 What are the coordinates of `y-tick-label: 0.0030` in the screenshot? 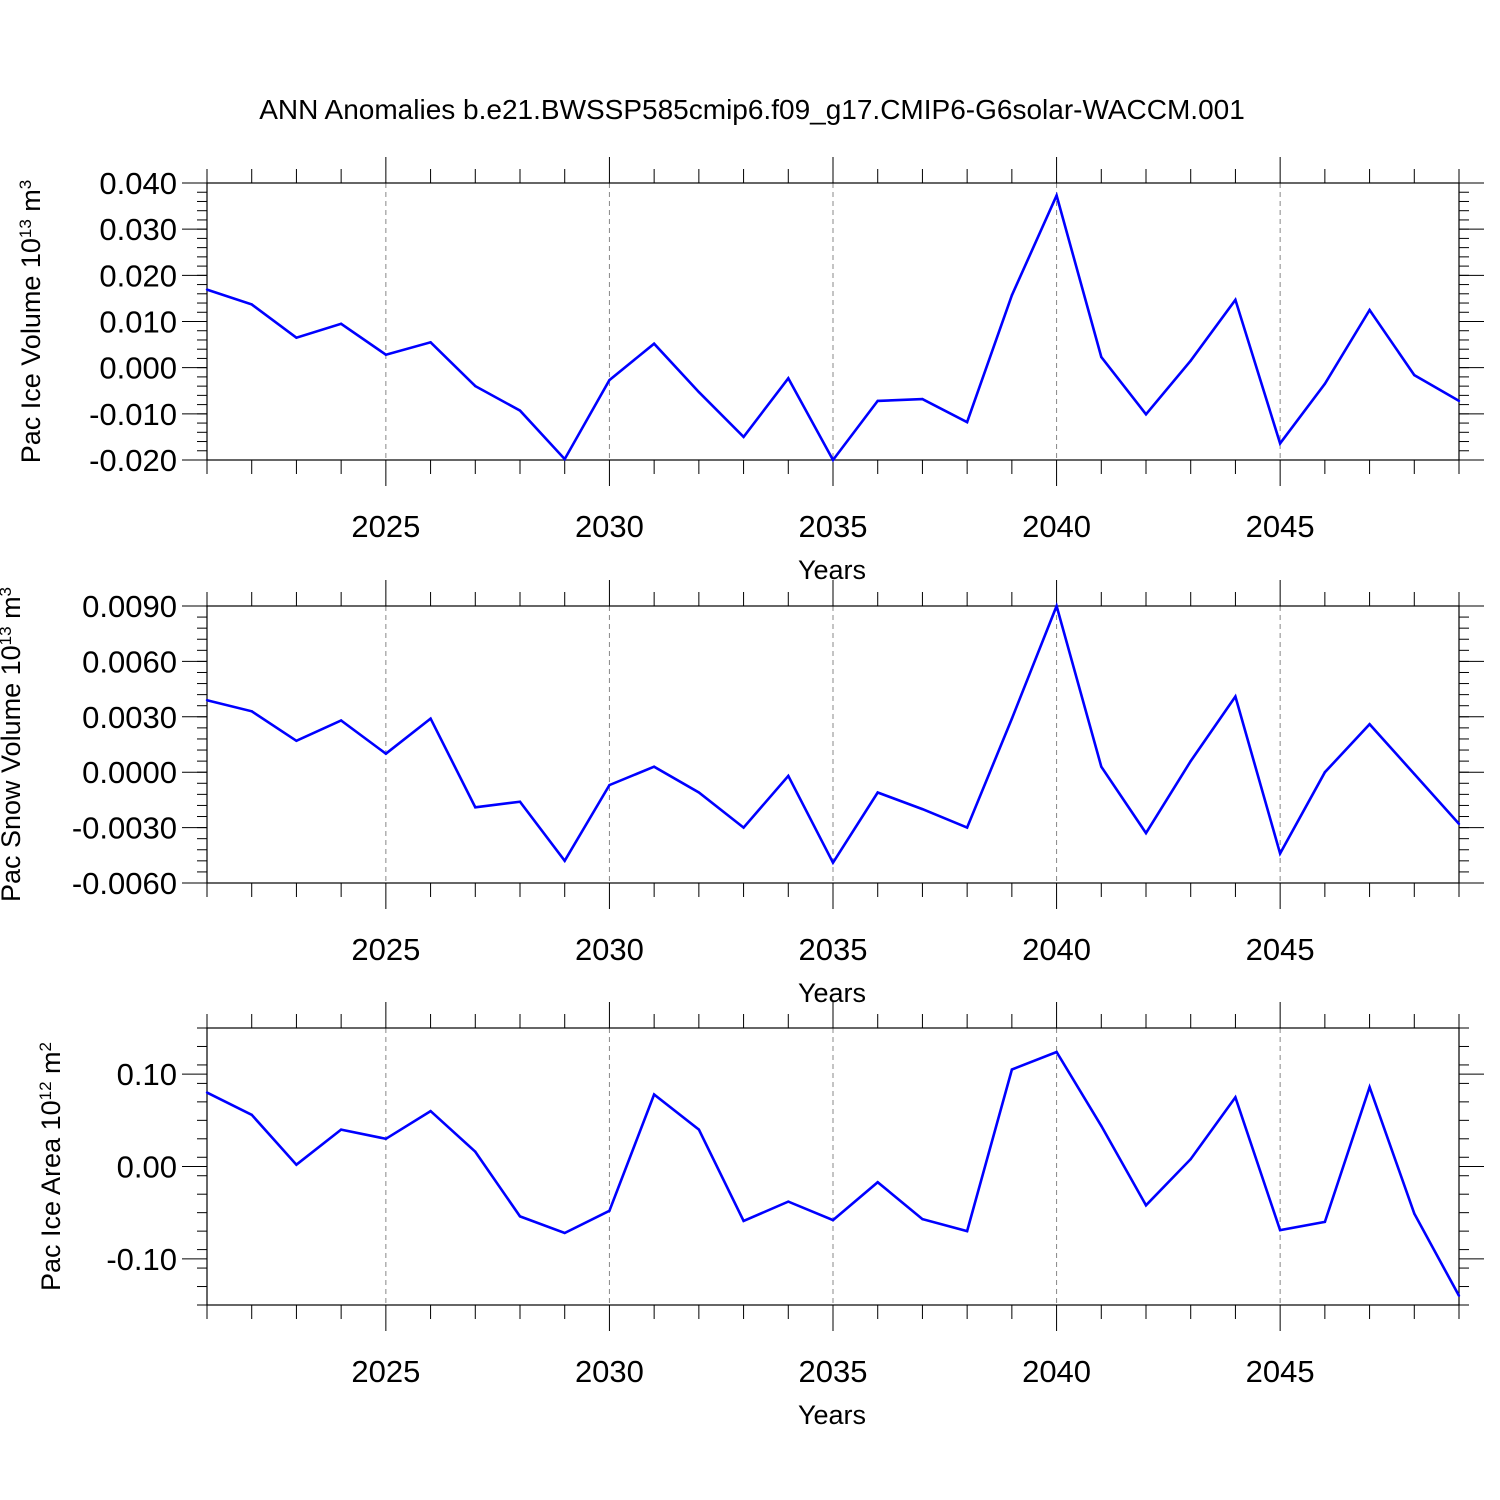 It's located at (129, 717).